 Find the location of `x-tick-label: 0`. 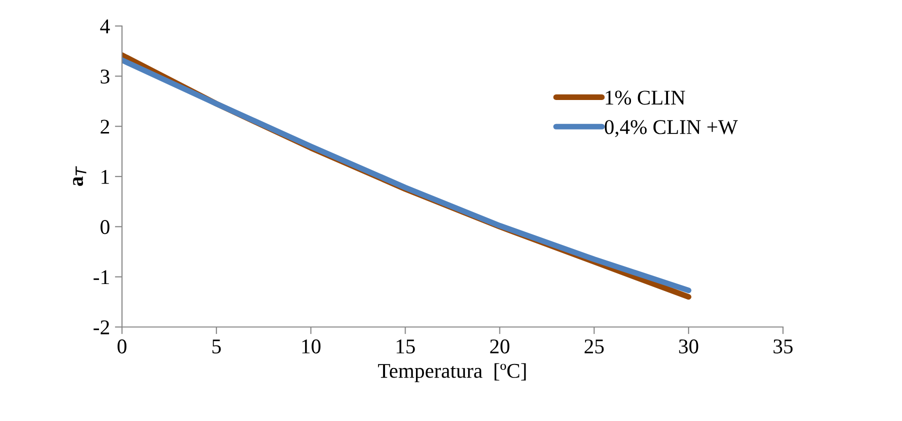

x-tick-label: 0 is located at coordinates (122, 346).